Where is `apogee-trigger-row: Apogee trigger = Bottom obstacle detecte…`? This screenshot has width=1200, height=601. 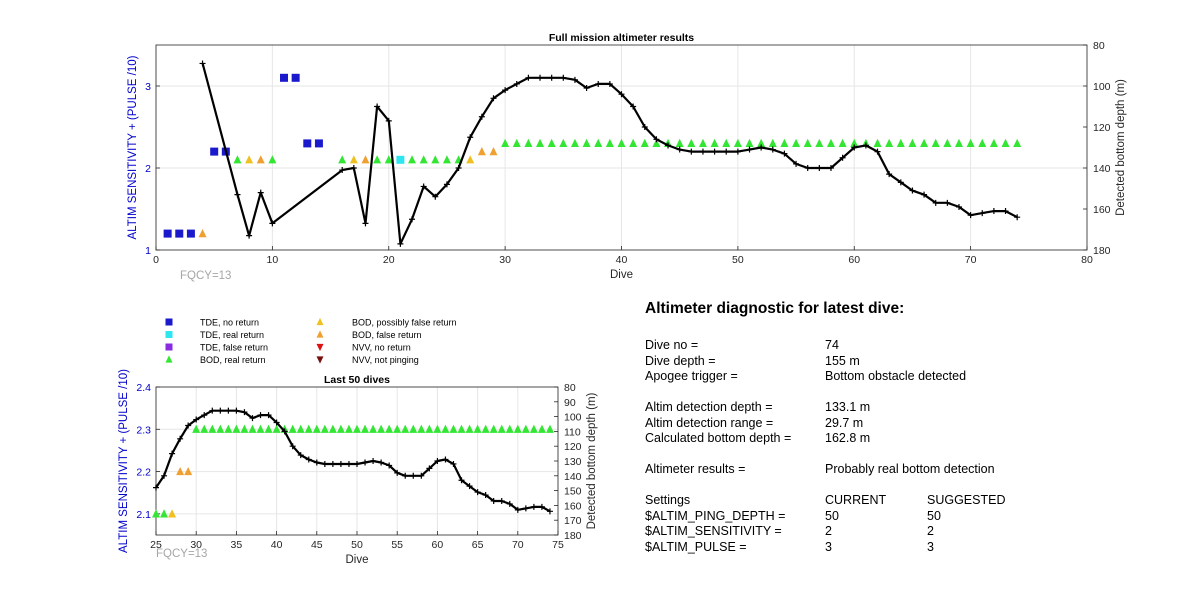
apogee-trigger-row: Apogee trigger = Bottom obstacle detecte… is located at coordinates (905, 377).